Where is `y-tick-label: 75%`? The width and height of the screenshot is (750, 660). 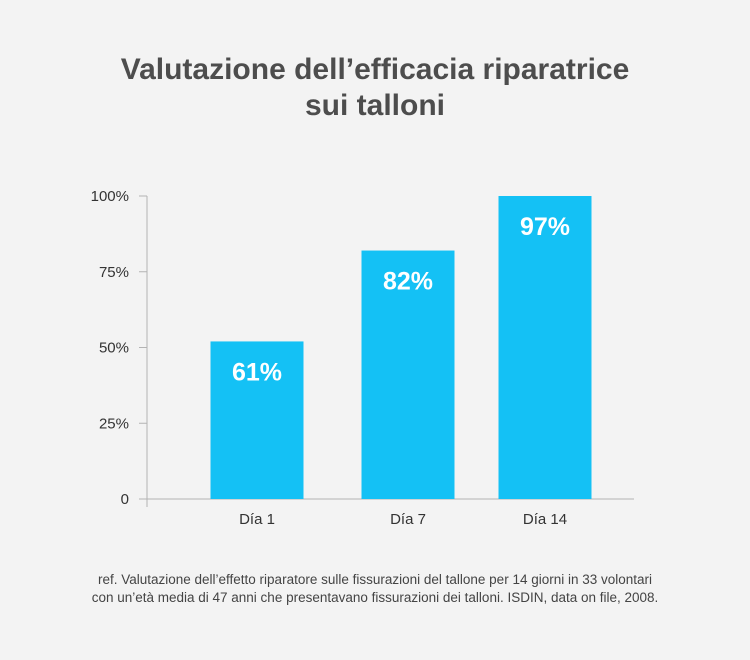 y-tick-label: 75% is located at coordinates (114, 272).